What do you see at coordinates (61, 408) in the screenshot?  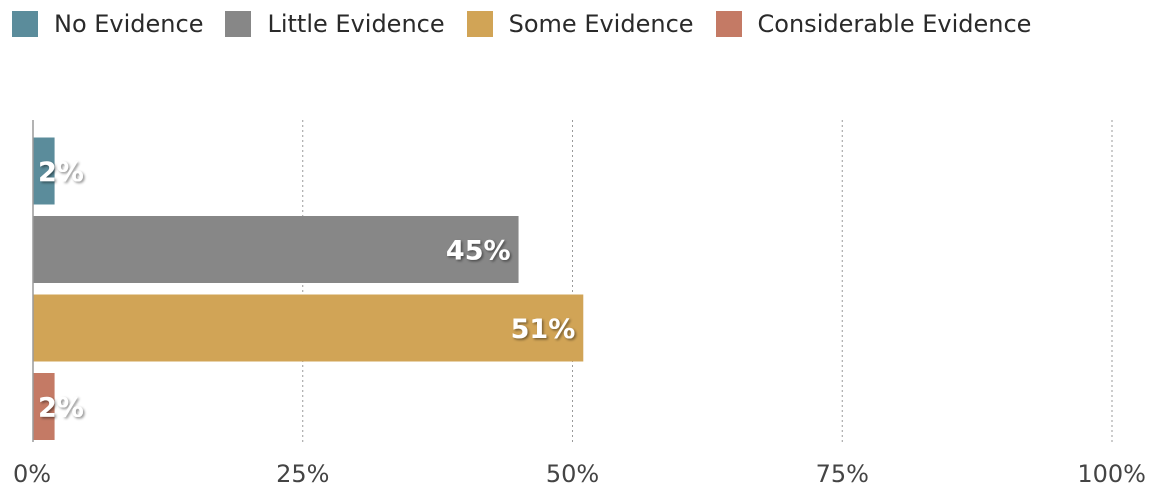 I see `bar-label-3: 2%` at bounding box center [61, 408].